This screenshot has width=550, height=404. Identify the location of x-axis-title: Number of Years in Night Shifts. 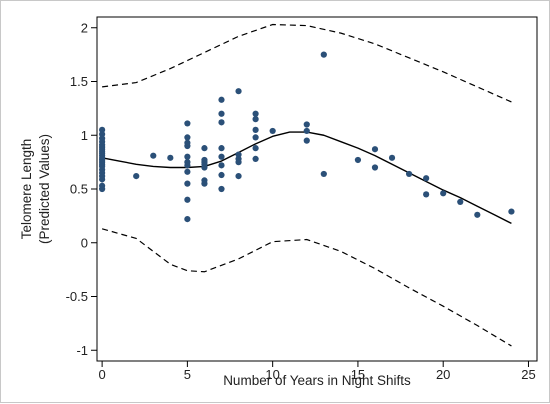
(317, 380).